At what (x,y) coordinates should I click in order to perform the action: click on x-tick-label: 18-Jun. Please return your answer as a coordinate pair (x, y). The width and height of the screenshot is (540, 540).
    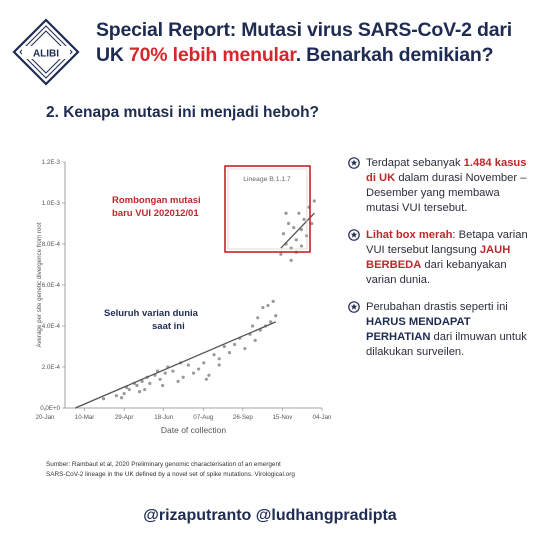
    Looking at the image, I should click on (163, 417).